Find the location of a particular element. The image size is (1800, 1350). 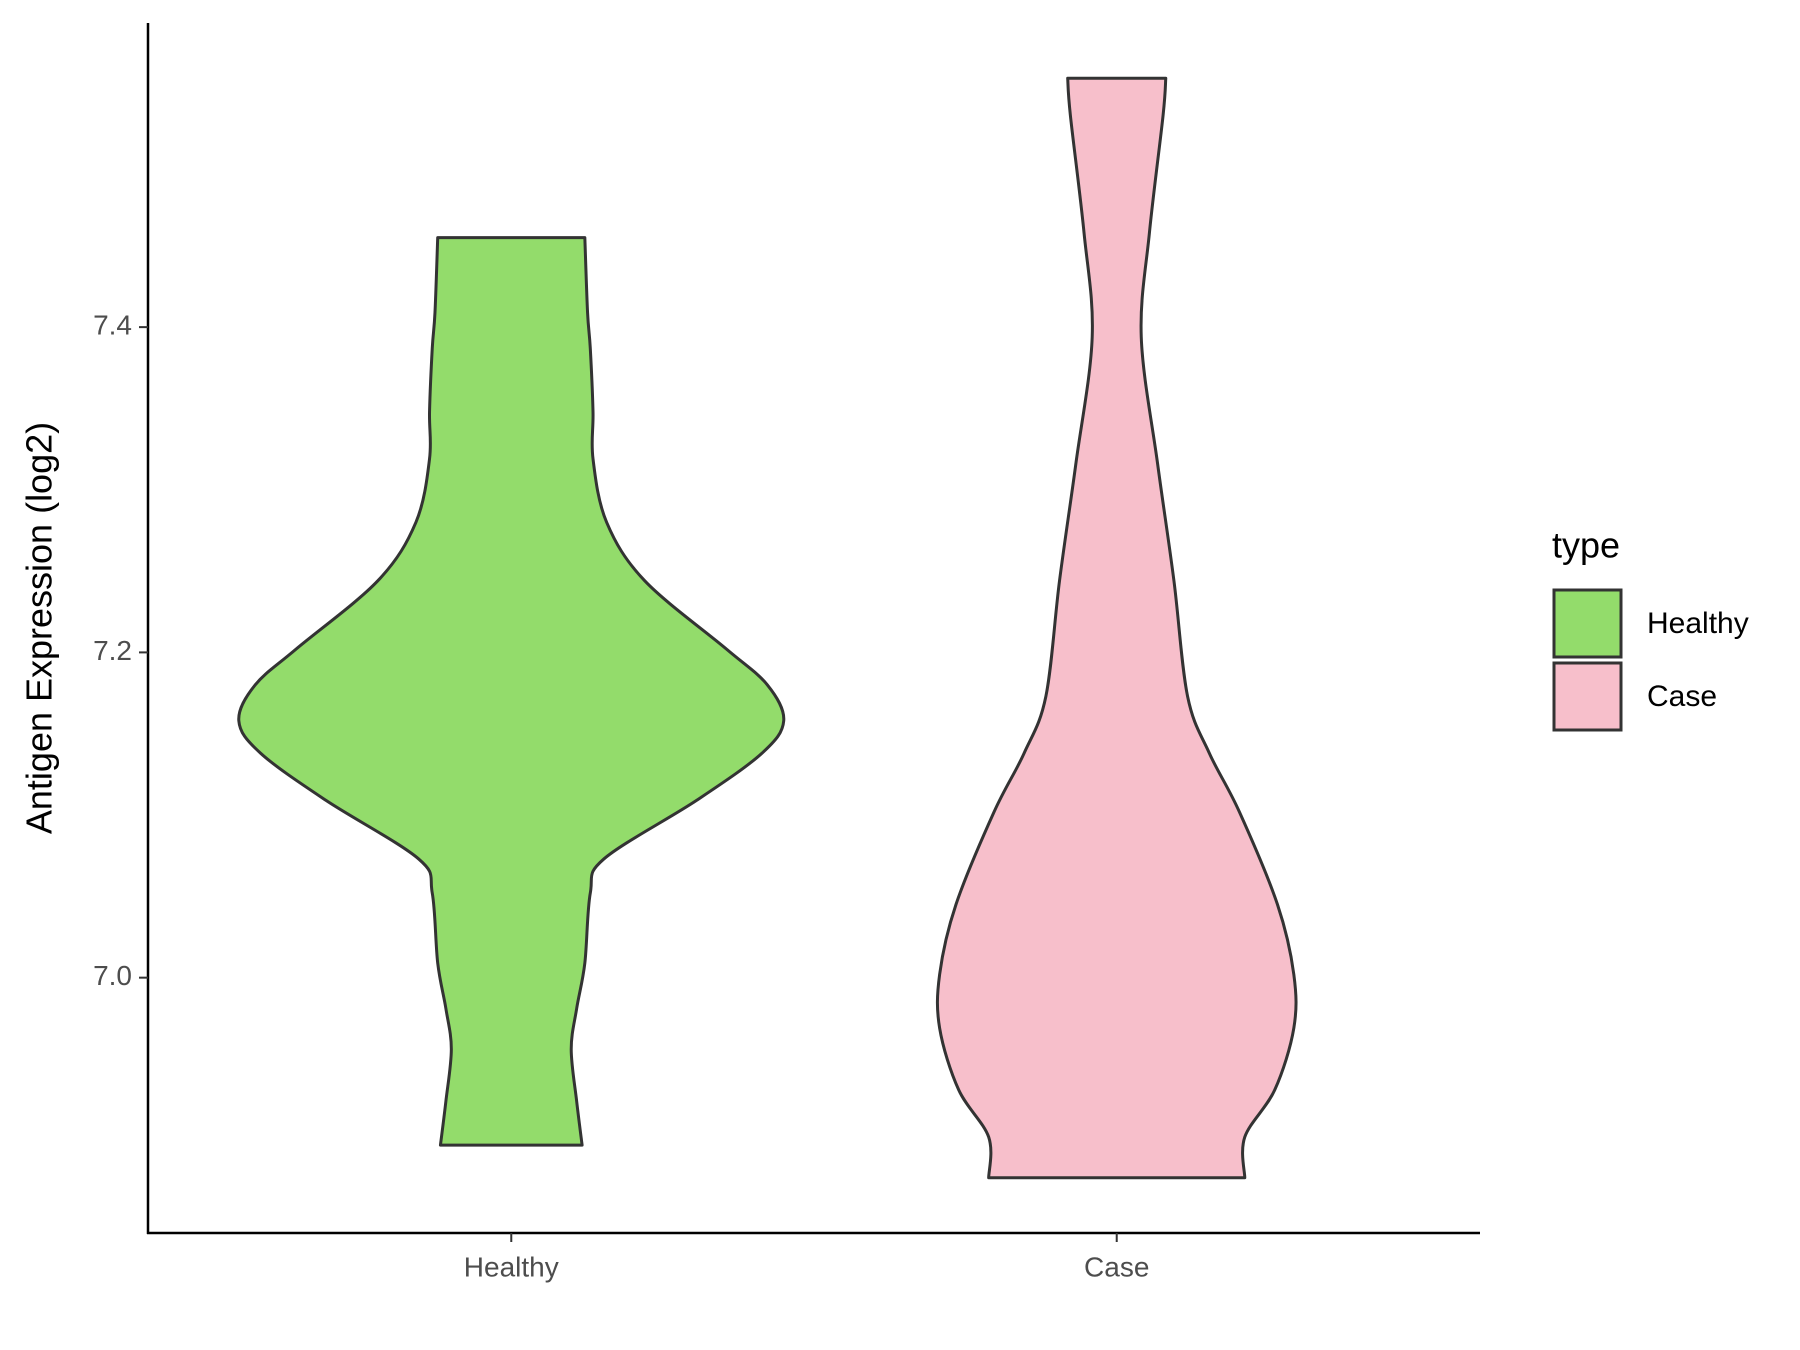

x-tick-label: Healthy is located at coordinates (511, 1266).